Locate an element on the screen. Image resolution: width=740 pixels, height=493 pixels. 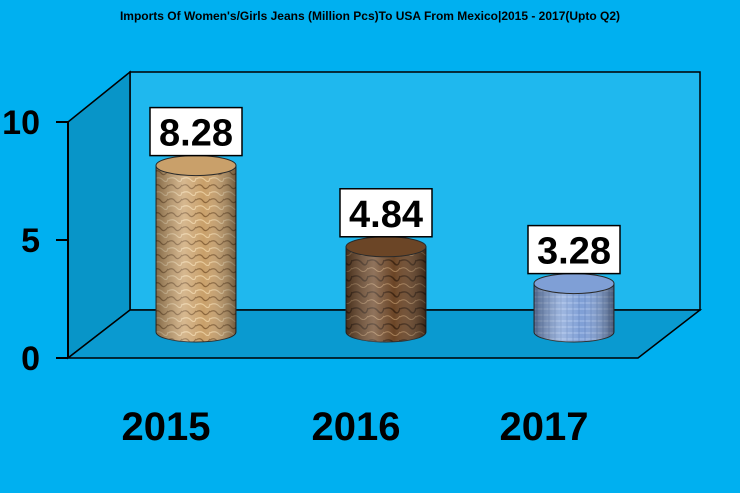
x-tick-label: 2017 is located at coordinates (544, 427).